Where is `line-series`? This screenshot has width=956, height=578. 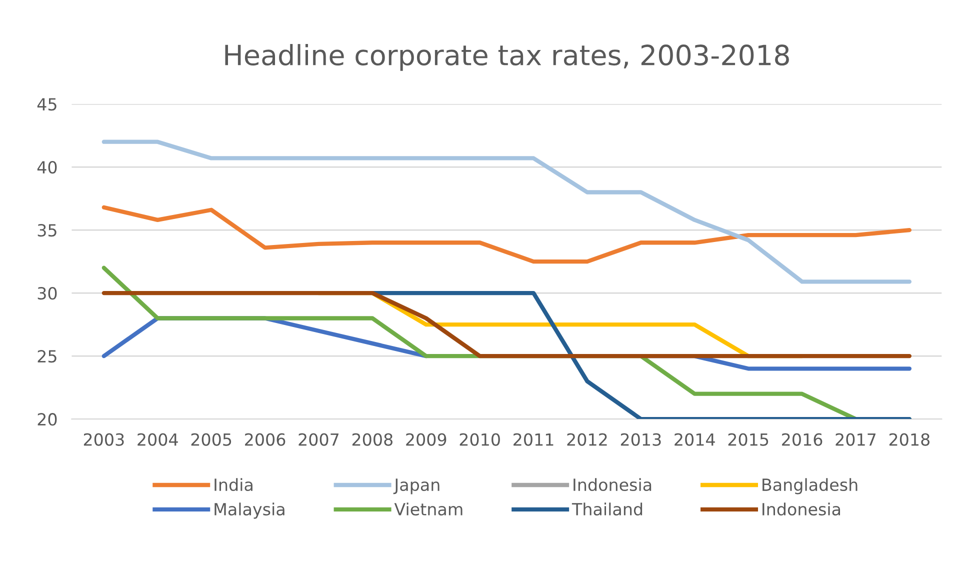
line-series is located at coordinates (507, 234).